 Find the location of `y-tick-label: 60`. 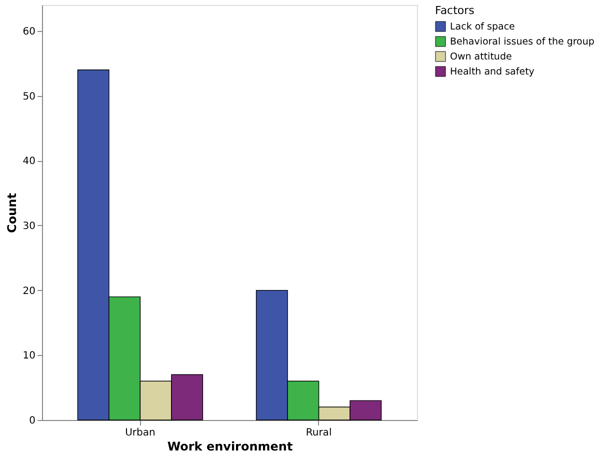

y-tick-label: 60 is located at coordinates (29, 32).